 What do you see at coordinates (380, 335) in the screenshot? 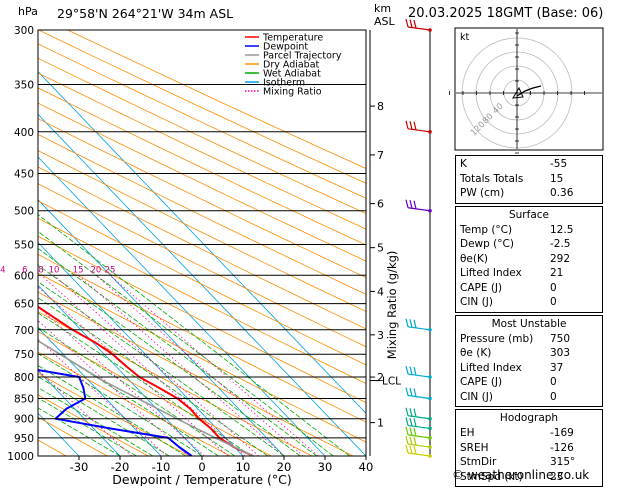
I see `km-tick-label: 3` at bounding box center [380, 335].